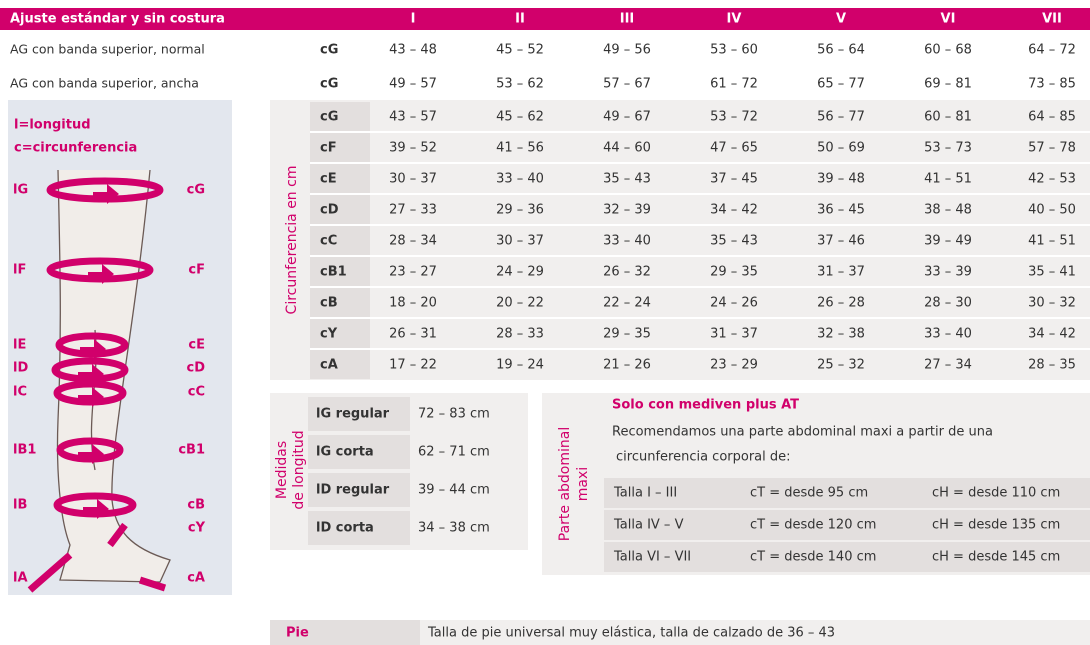 Image resolution: width=1090 pixels, height=645 pixels. Describe the element at coordinates (345, 632) in the screenshot. I see `foot-label-cell` at that location.